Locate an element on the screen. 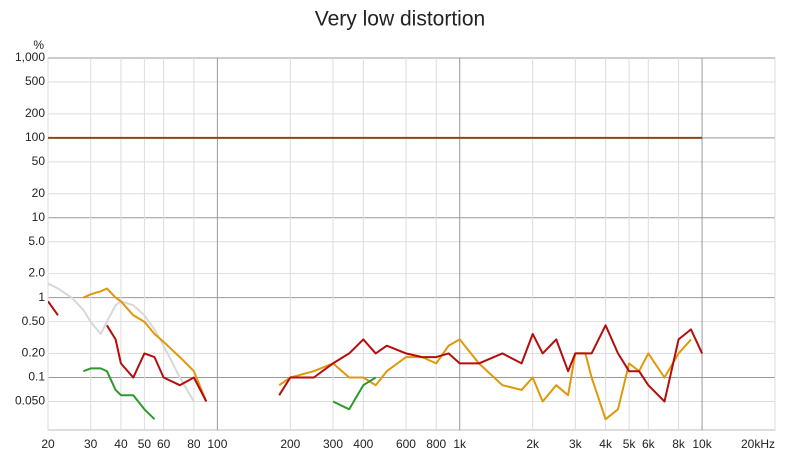  x-tick-label: 200 is located at coordinates (290, 444).